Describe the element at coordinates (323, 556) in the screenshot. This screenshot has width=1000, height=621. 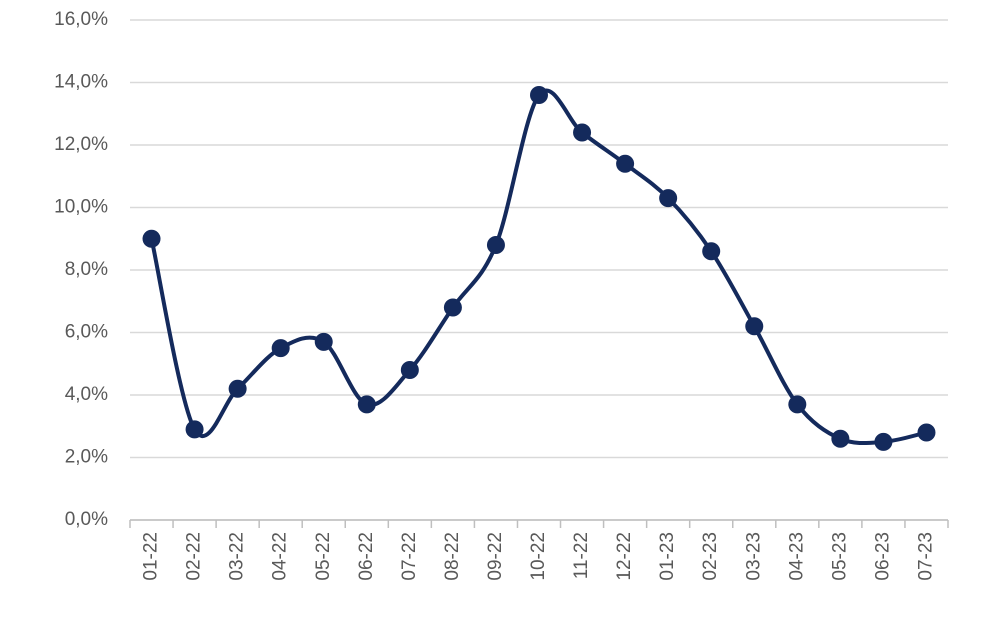
I see `x-tick-label: 05-22` at that location.